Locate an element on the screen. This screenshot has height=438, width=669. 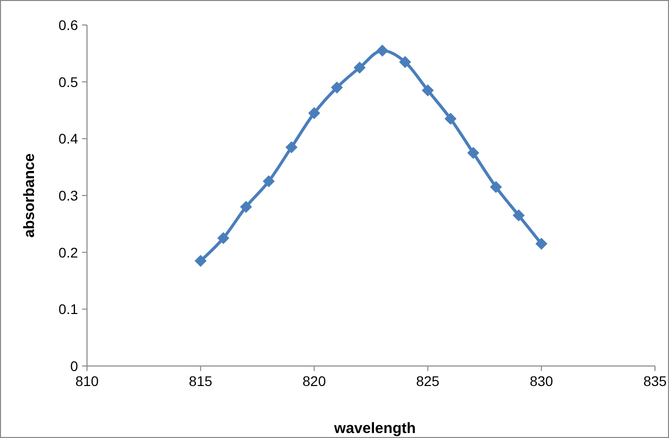
x-tick-label: 835 is located at coordinates (655, 381).